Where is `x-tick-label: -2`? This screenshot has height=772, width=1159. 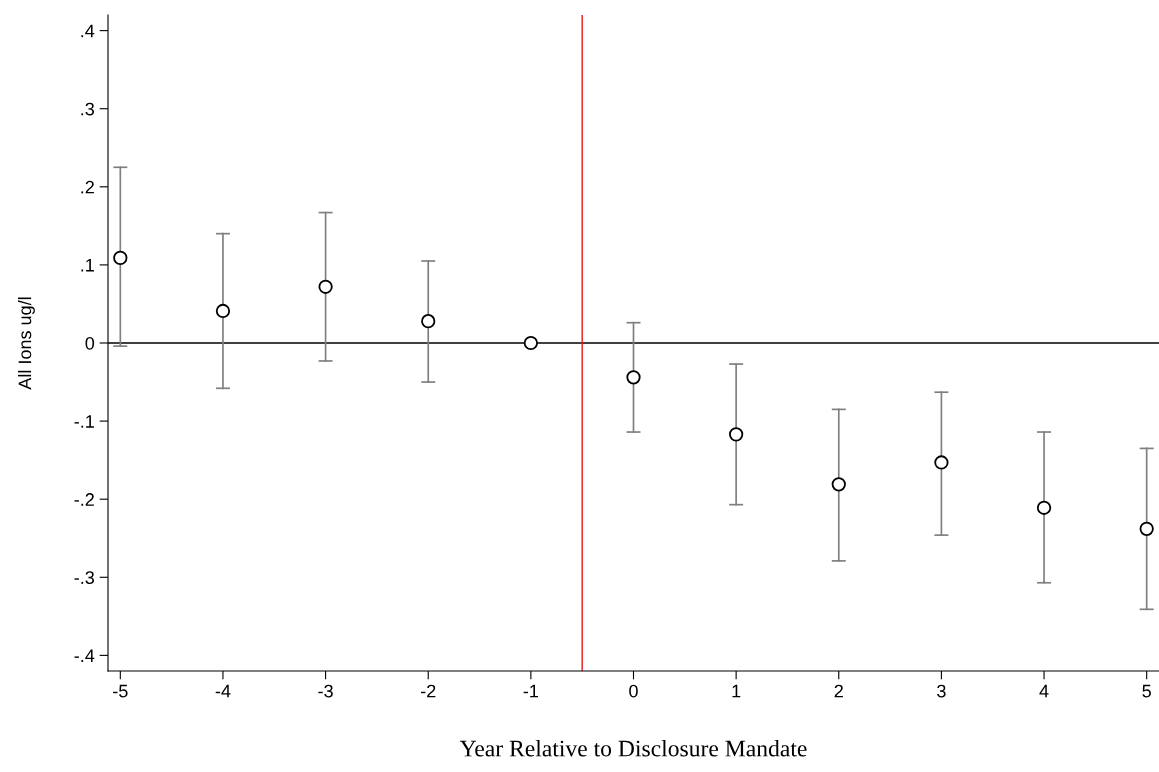
x-tick-label: -2 is located at coordinates (428, 691).